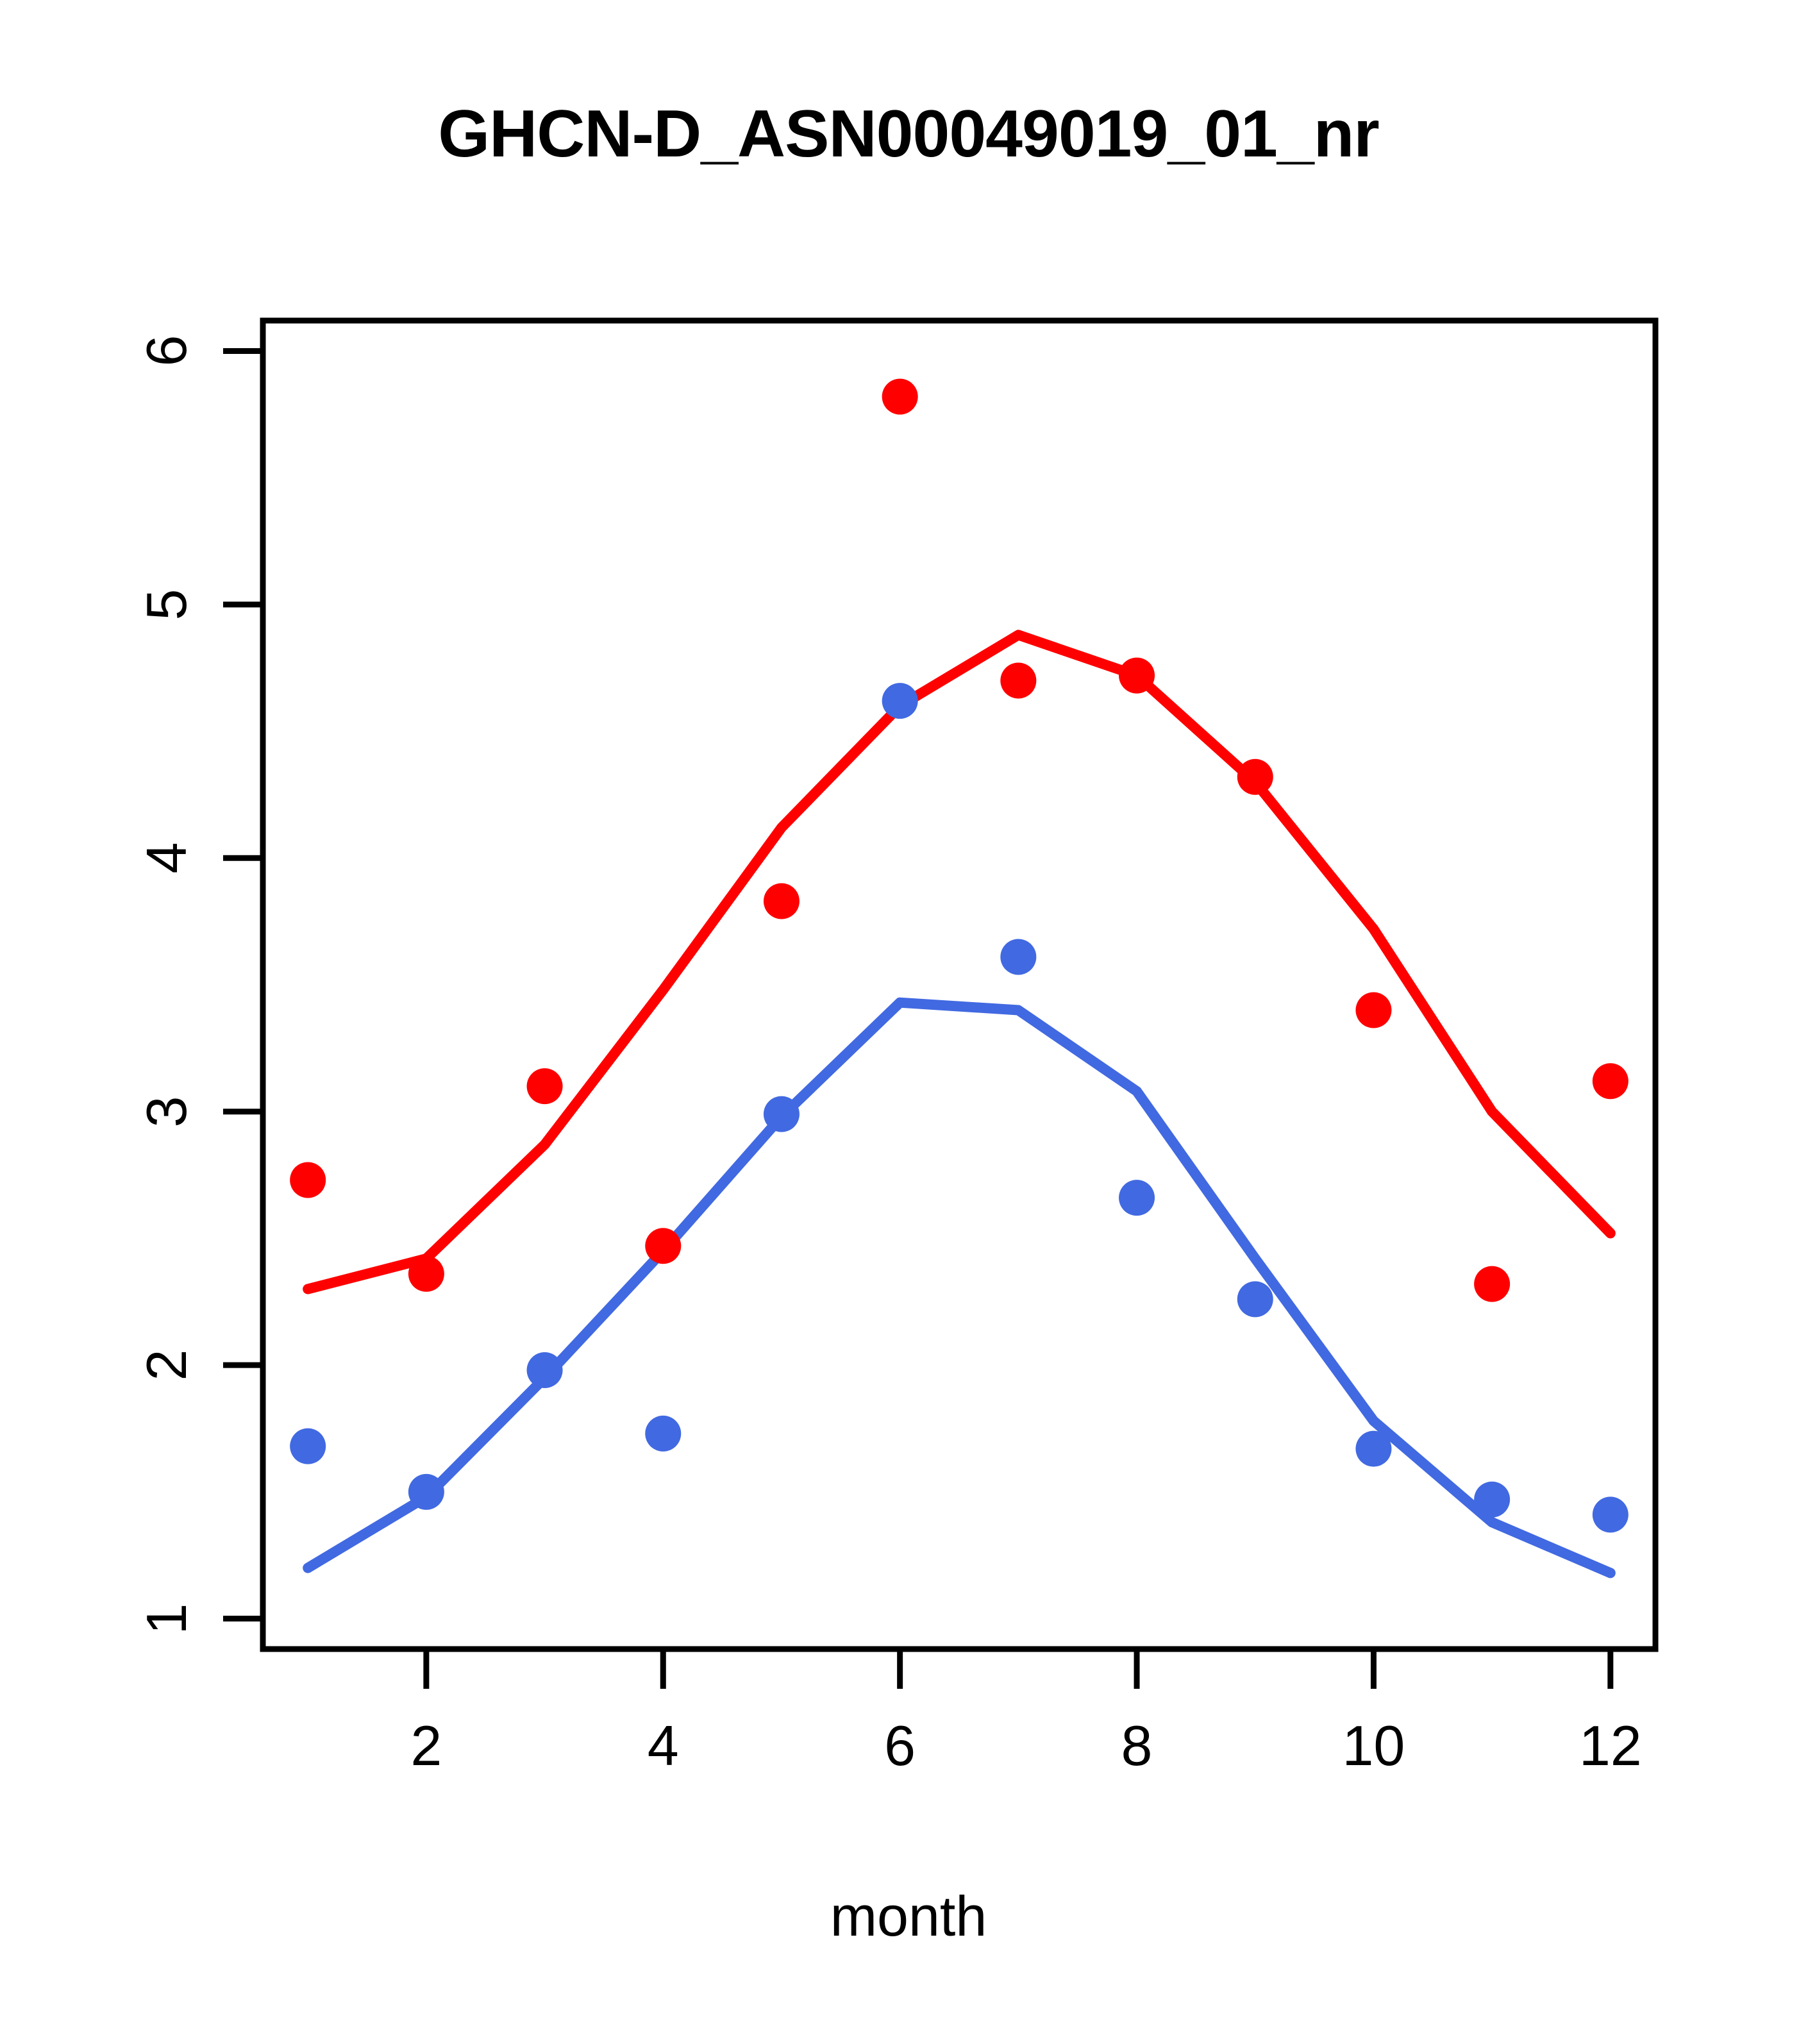  I want to click on page-title: GHCN-D_ASN00049019_01_nr, so click(908, 134).